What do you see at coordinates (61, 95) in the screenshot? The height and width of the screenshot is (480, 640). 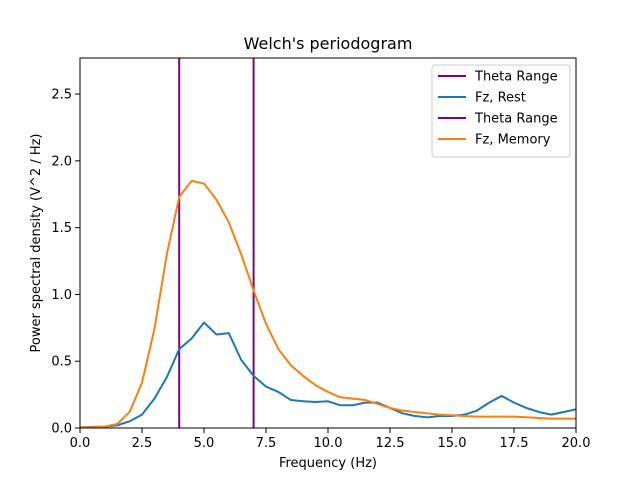 I see `y-tick-label: 2.5` at bounding box center [61, 95].